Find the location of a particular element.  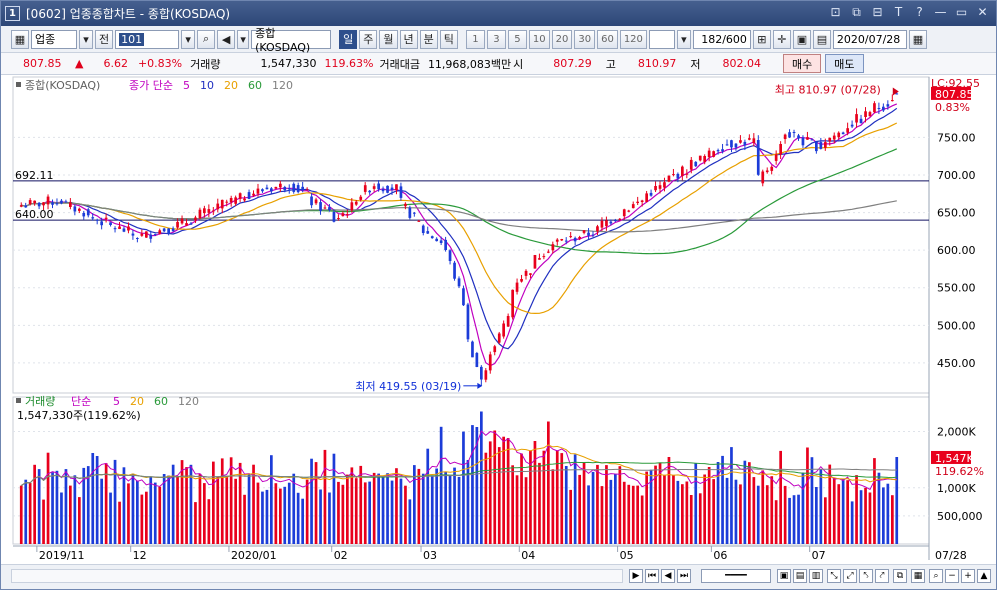

interval-dropdown-icon: ▾ is located at coordinates (683, 39).